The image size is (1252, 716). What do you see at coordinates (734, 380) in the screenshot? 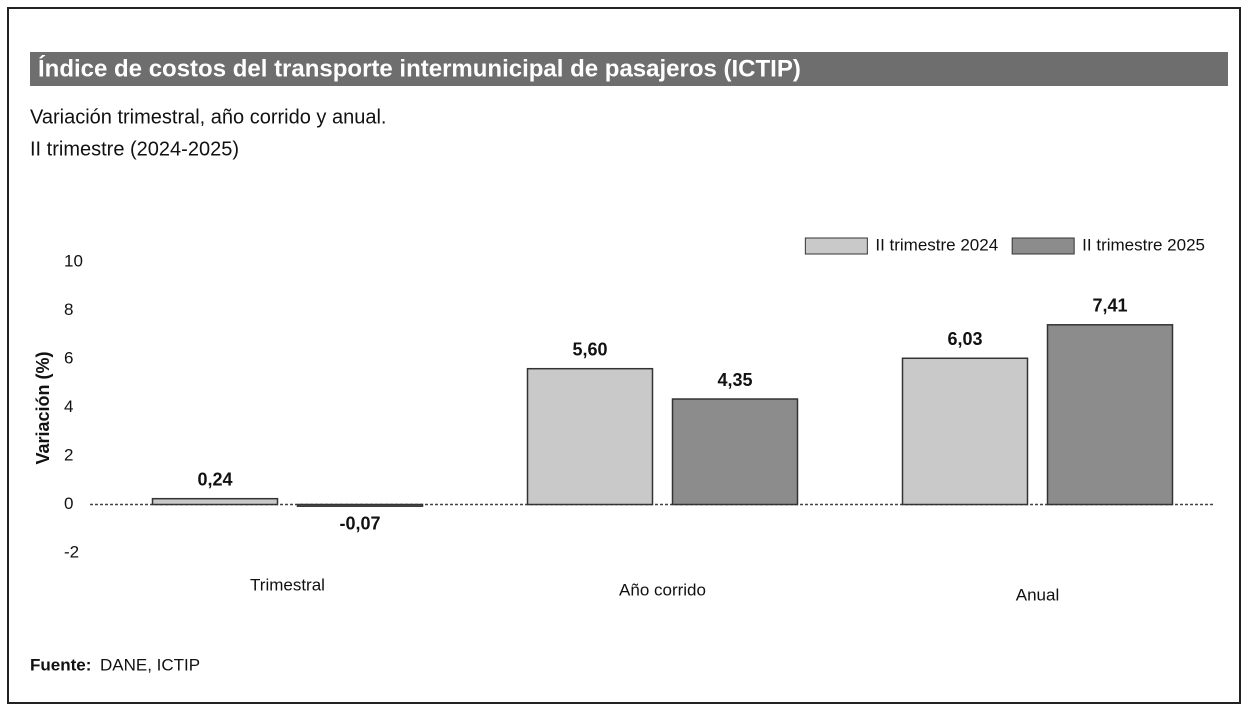
I see `value-label: 4,35` at bounding box center [734, 380].